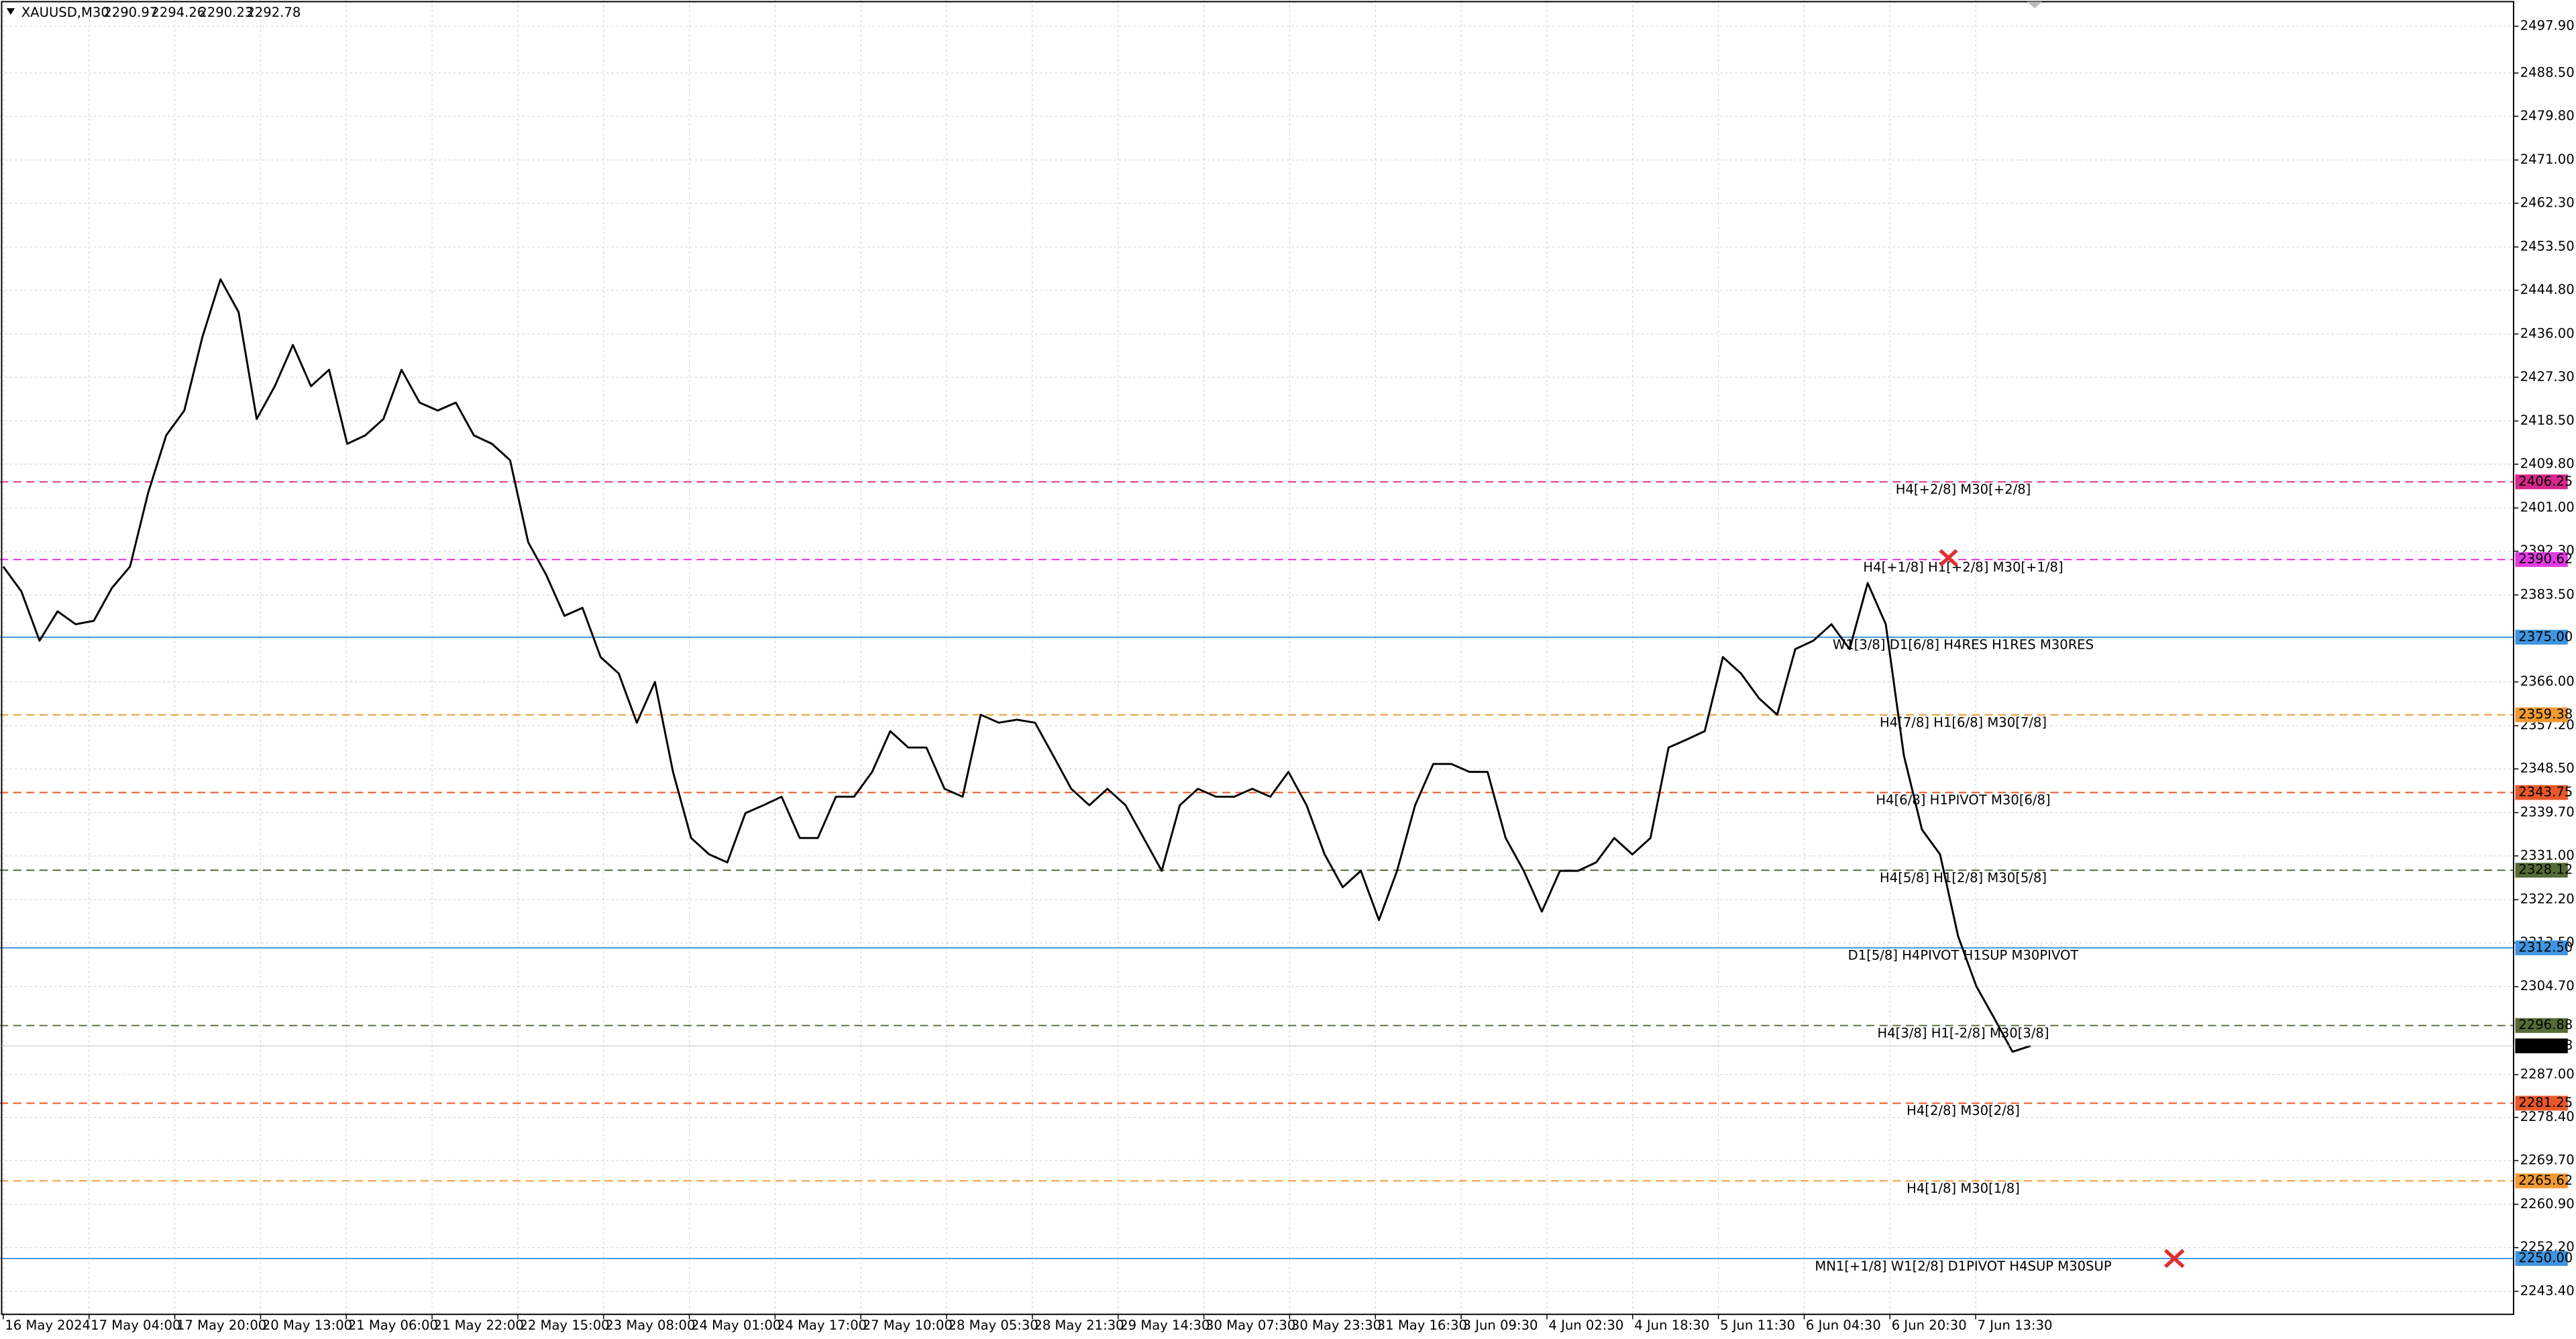 The width and height of the screenshot is (2576, 1339). I want to click on y-tick-label: 2409.80, so click(2547, 463).